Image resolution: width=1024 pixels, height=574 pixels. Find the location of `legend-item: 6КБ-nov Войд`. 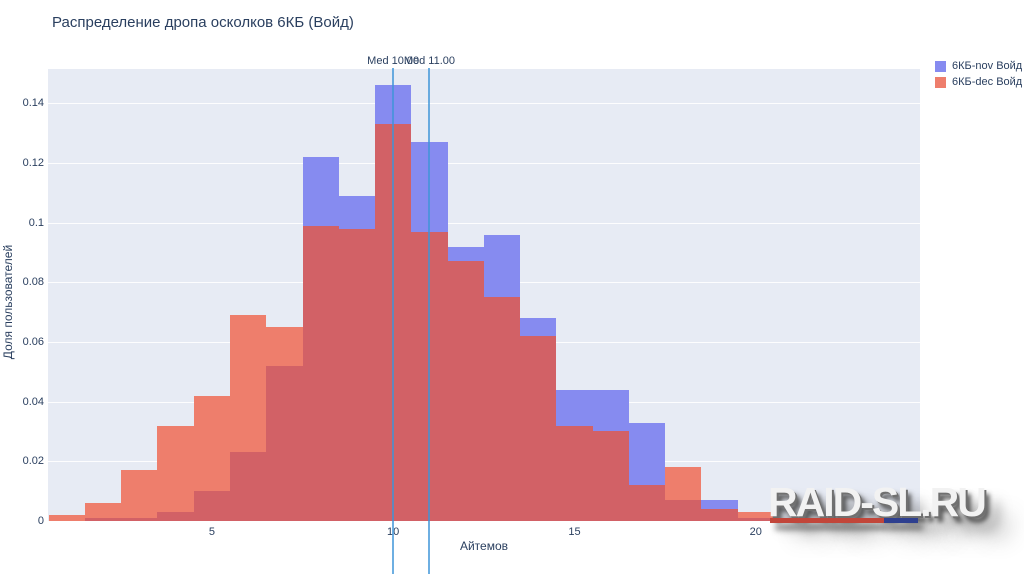

legend-item: 6КБ-nov Войд is located at coordinates (978, 66).